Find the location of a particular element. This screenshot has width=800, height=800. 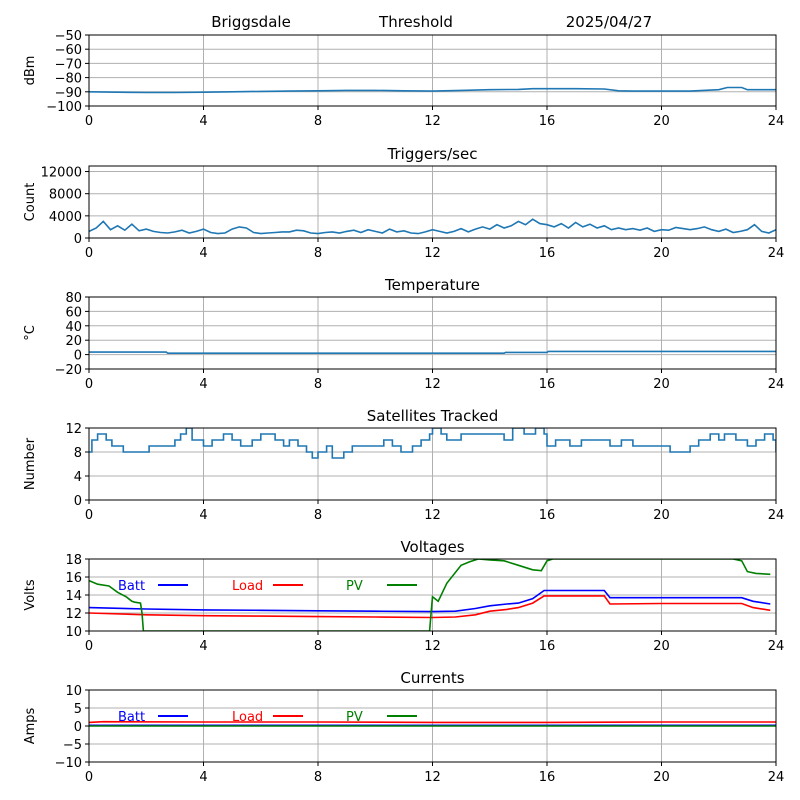

signal-ytick-label: −90 is located at coordinates (68, 93).